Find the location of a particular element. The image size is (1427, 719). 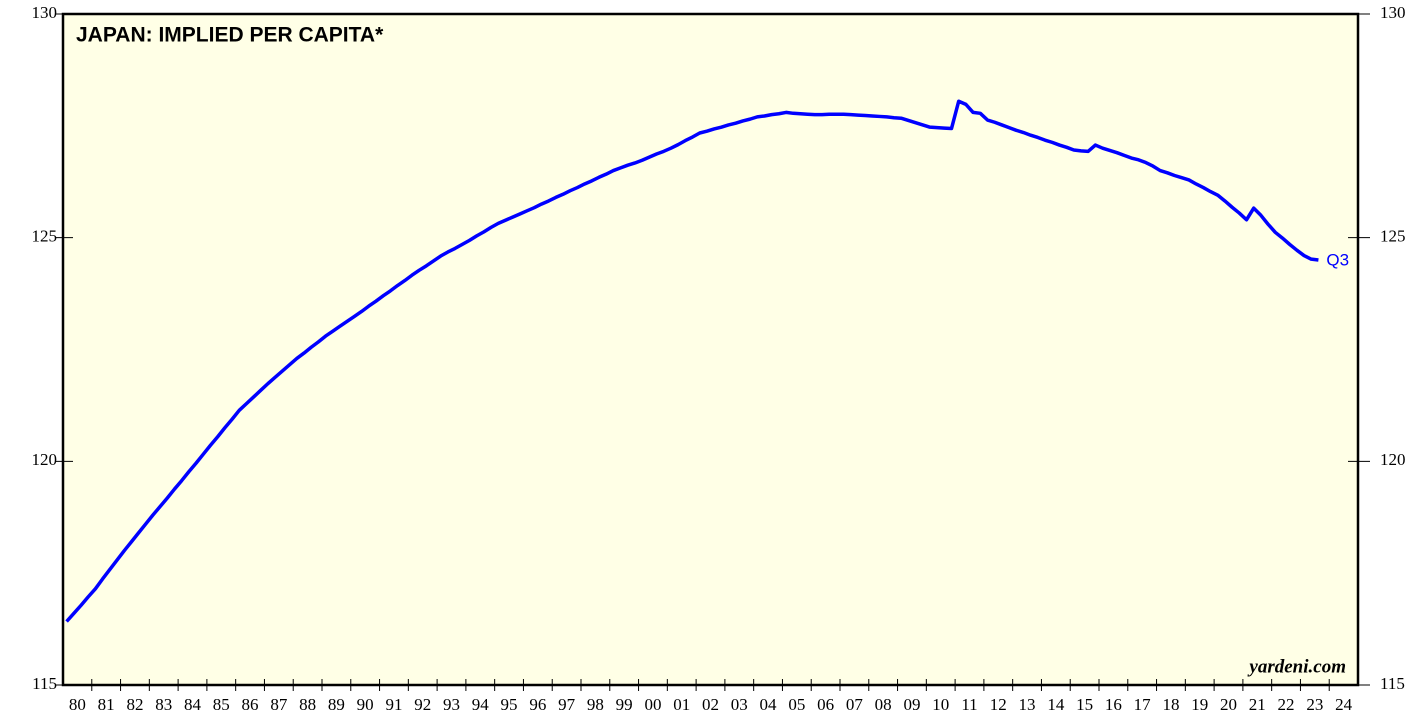

x-tick-label: 13 is located at coordinates (1027, 704).